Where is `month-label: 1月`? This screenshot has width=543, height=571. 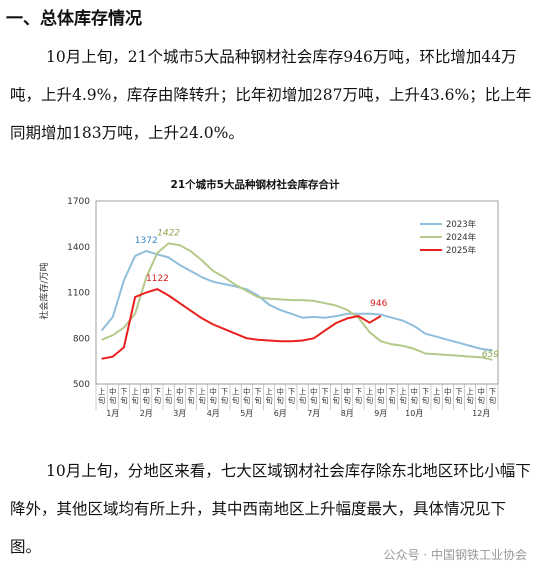 month-label: 1月 is located at coordinates (112, 413).